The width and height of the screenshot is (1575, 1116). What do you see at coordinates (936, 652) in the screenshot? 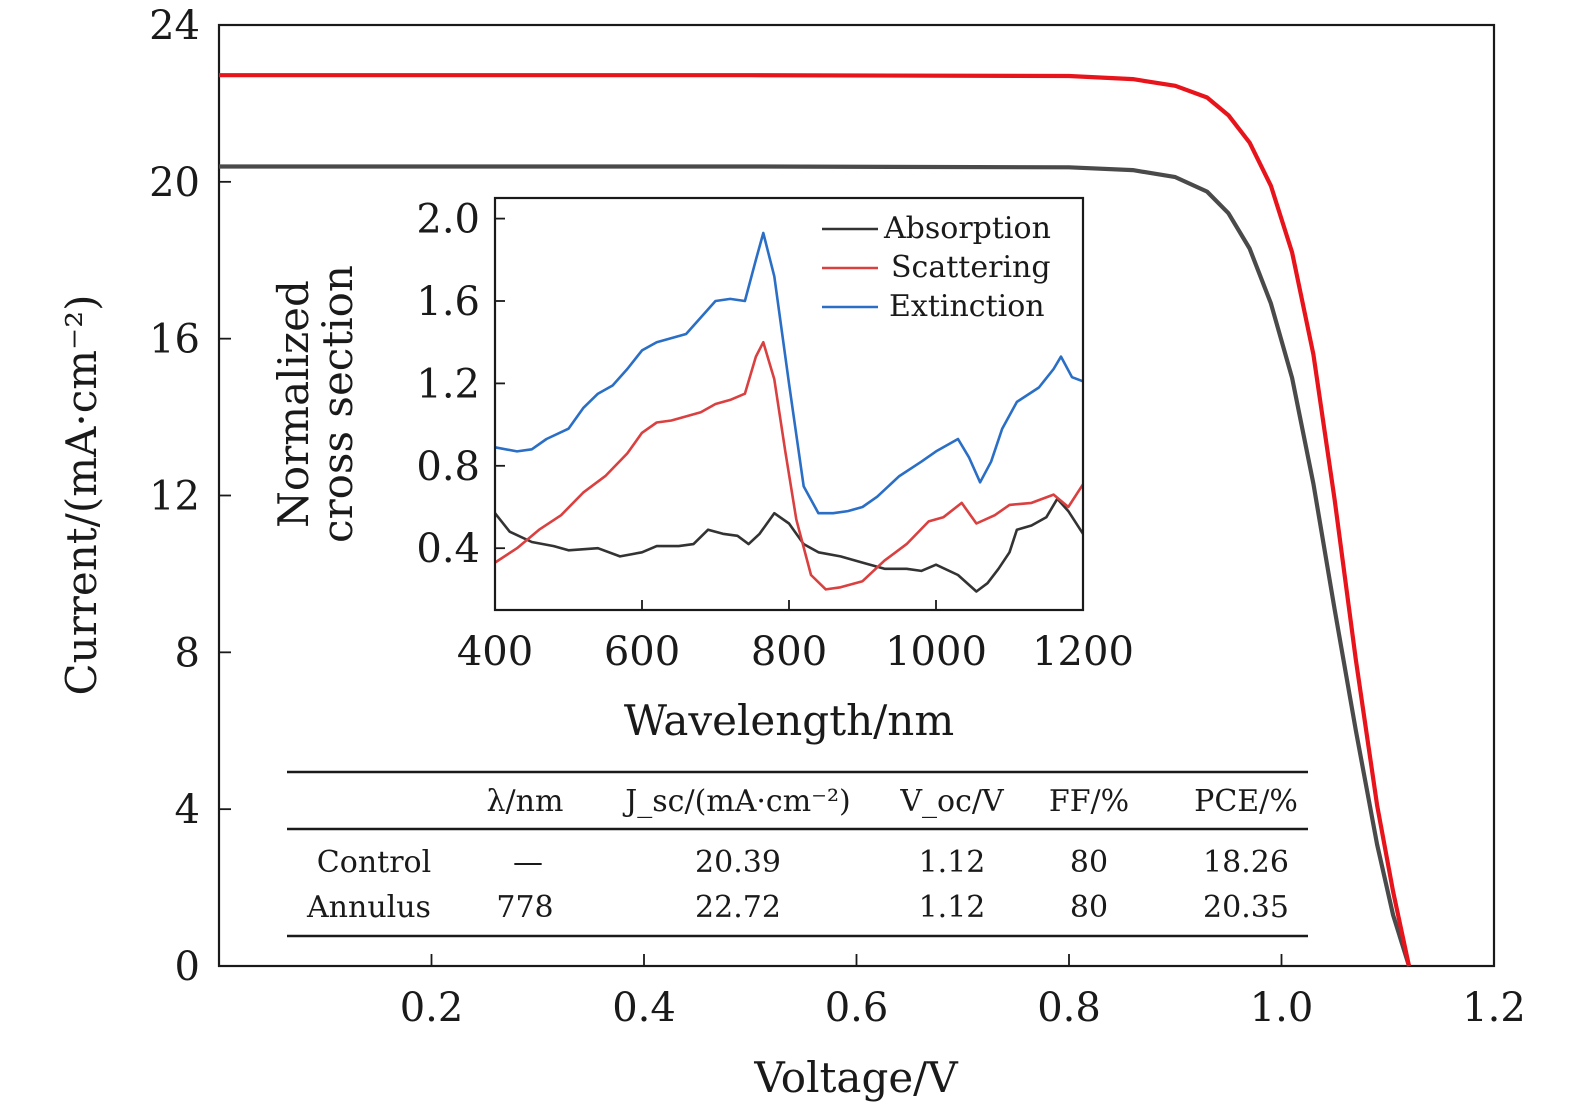
I see `inset-x-tick-label: 1000` at bounding box center [936, 652].